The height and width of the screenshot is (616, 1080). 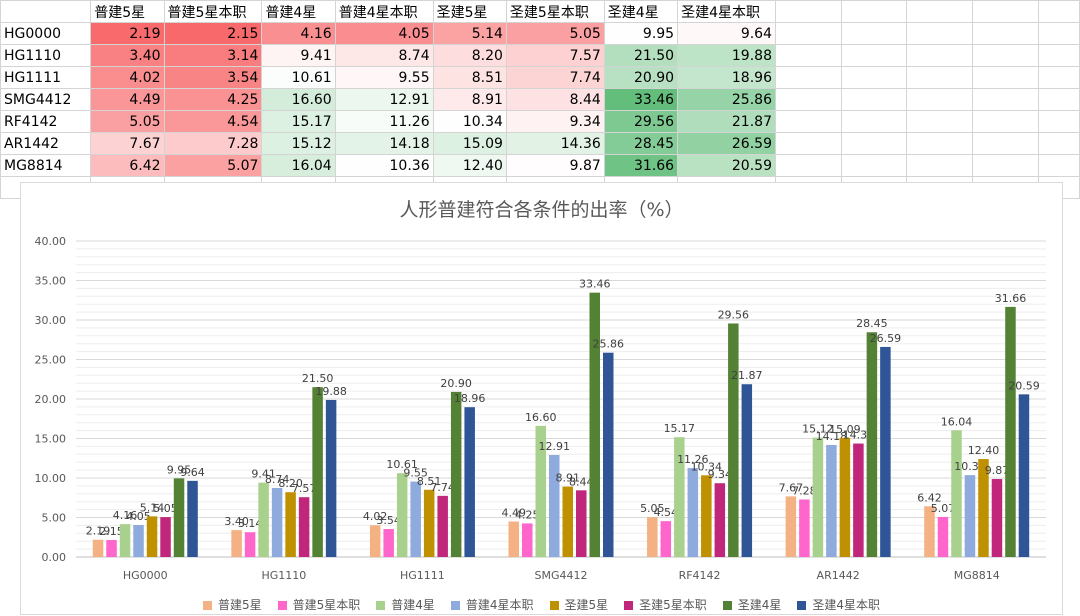 What do you see at coordinates (492, 604) in the screenshot?
I see `legend-item: 普建4星本职` at bounding box center [492, 604].